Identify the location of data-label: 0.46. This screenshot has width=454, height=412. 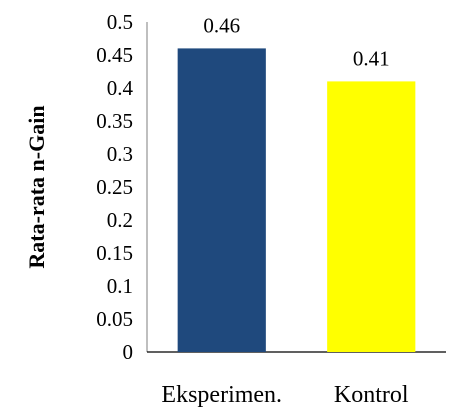
(221, 25).